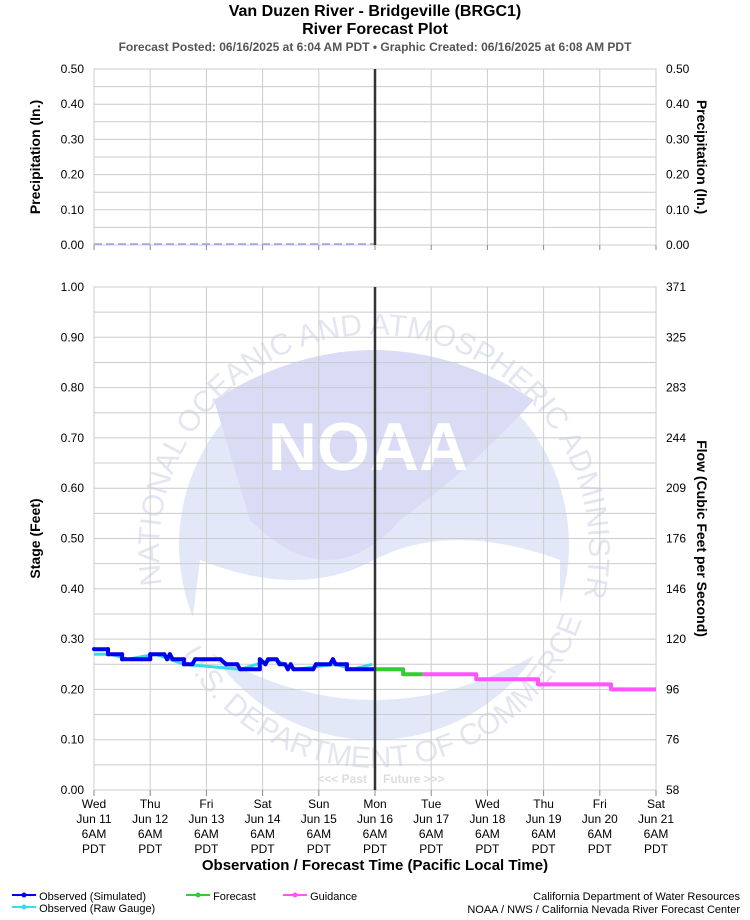 The width and height of the screenshot is (750, 920). Describe the element at coordinates (676, 488) in the screenshot. I see `flow-ytick-right: 209` at that location.